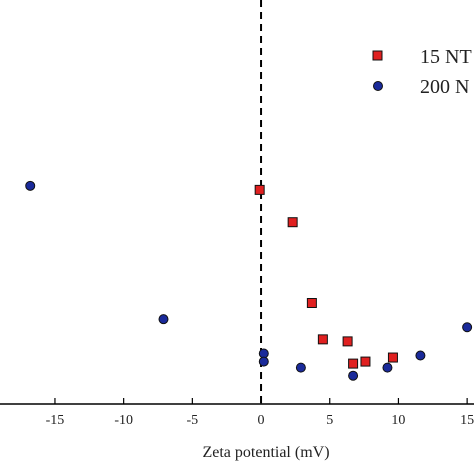  Describe the element at coordinates (193, 420) in the screenshot. I see `x-tick-label: -5` at that location.